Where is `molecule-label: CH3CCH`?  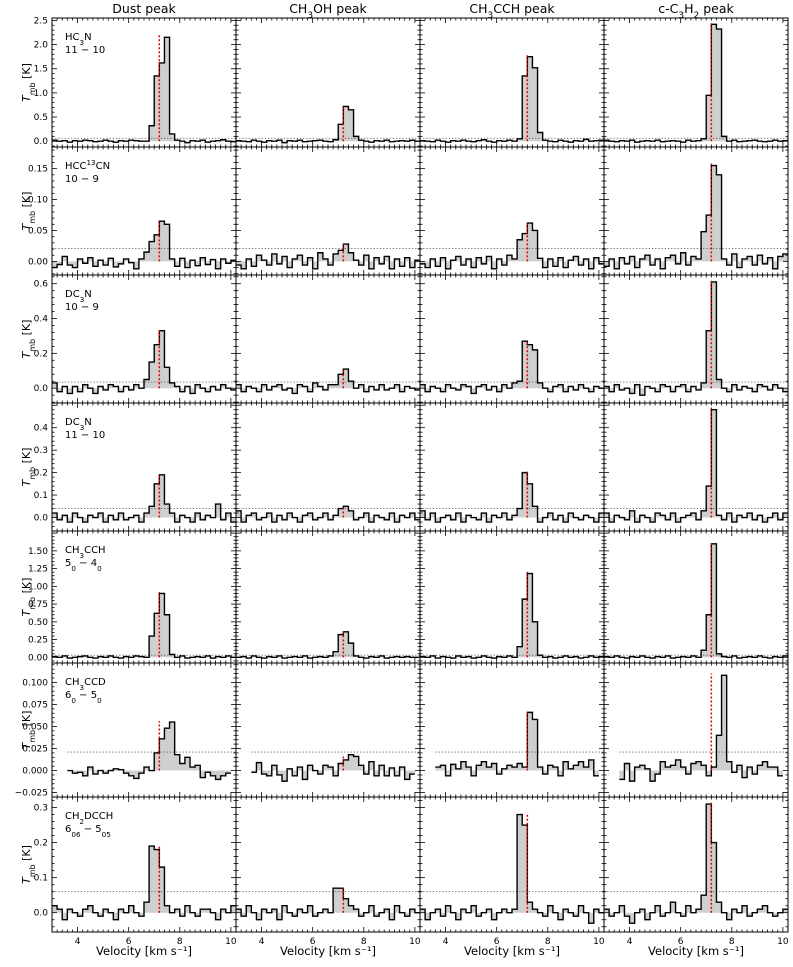
molecule-label: CH3CCH is located at coordinates (85, 552).